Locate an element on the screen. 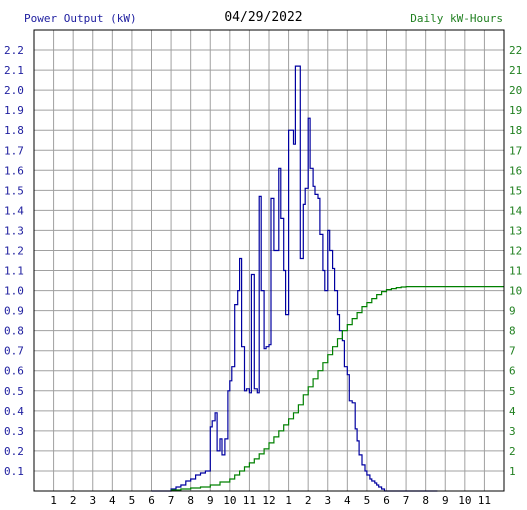 The width and height of the screenshot is (527, 510). left-tick-label: 1.6 is located at coordinates (14, 170).